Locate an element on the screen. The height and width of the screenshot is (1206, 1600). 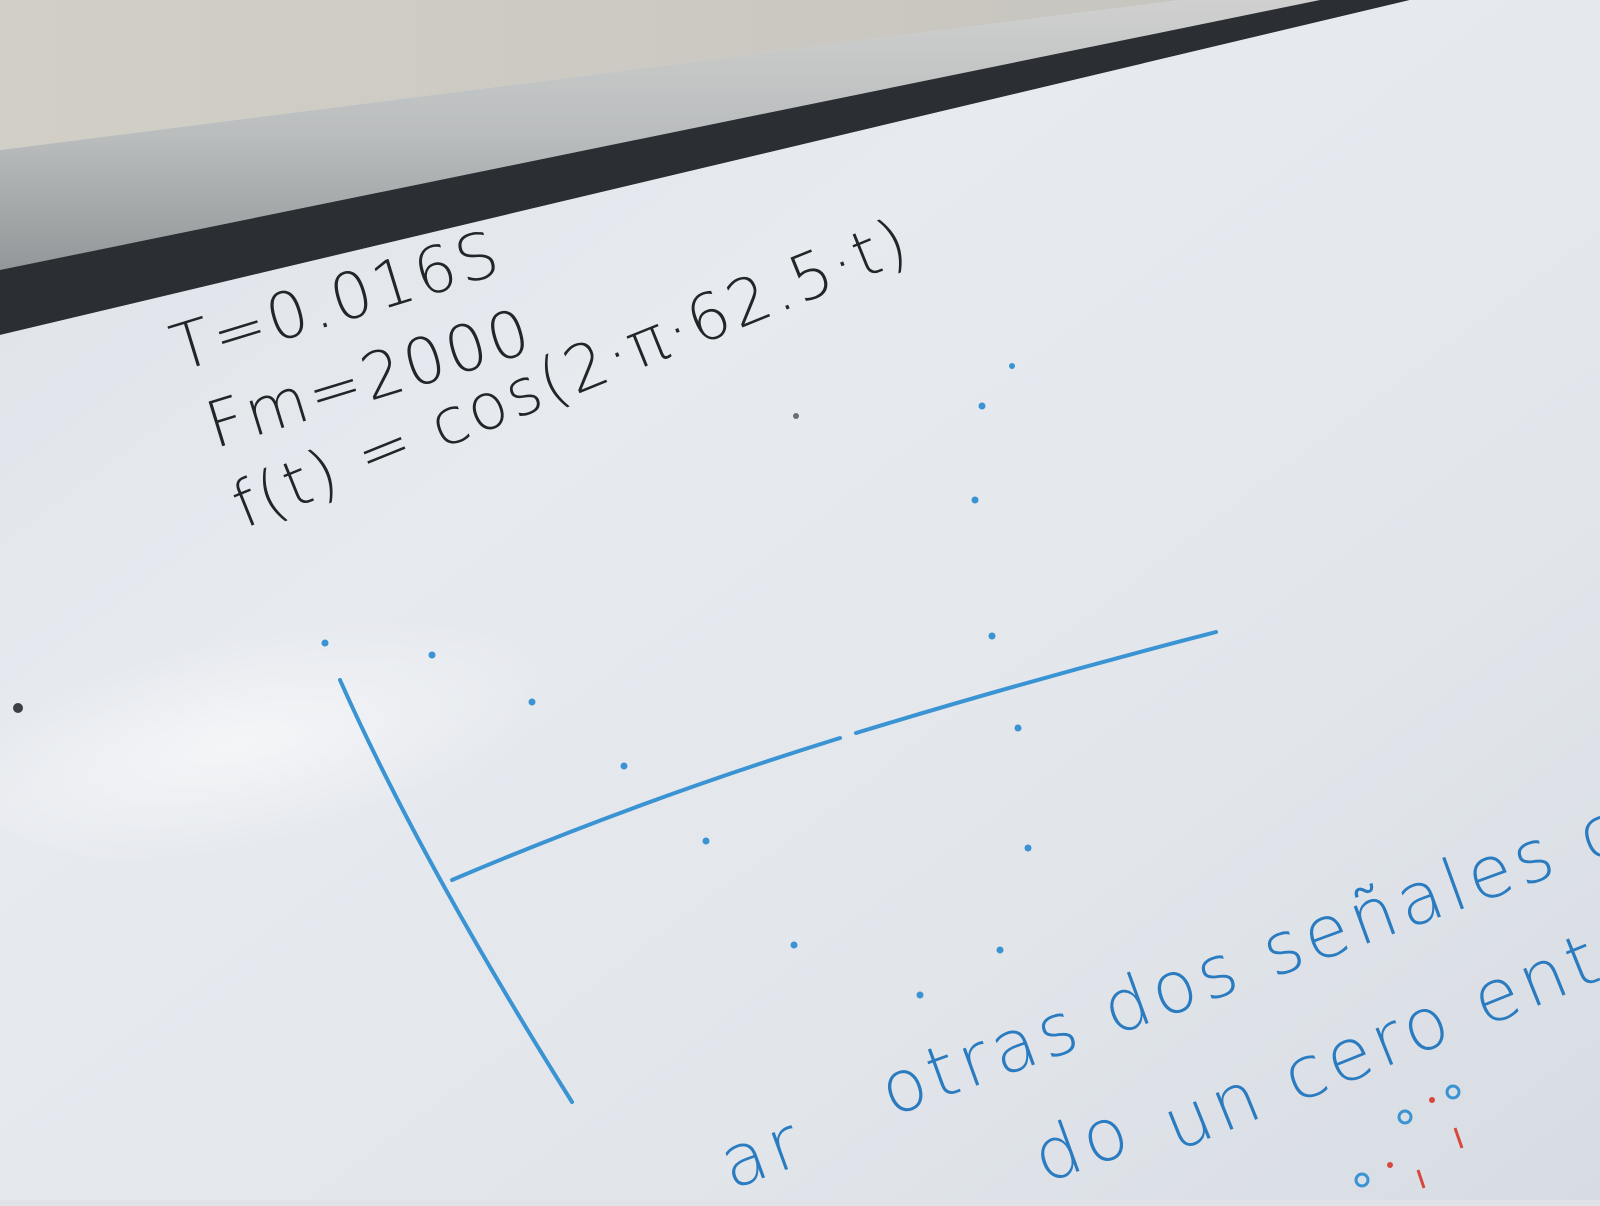
bottom-right-marks is located at coordinates (1409, 1136).